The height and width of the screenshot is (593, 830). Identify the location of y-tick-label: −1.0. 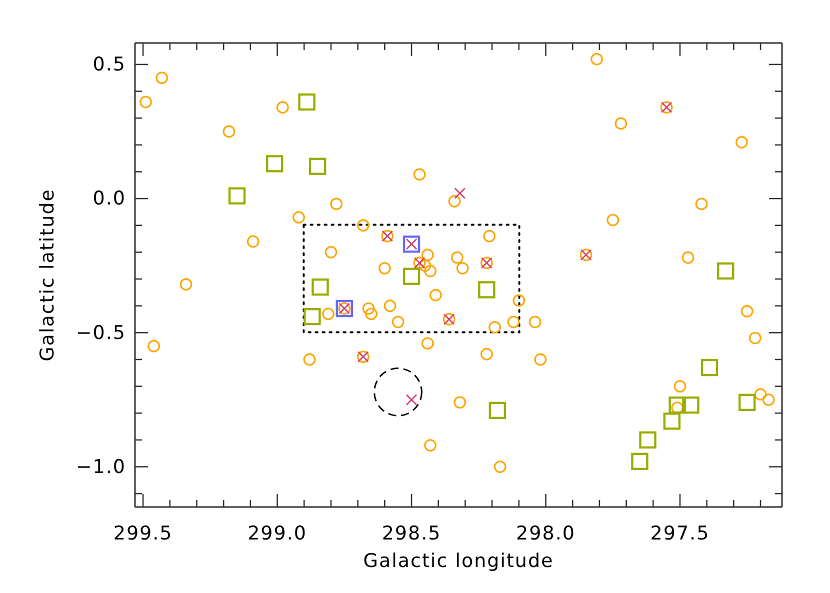
(101, 467).